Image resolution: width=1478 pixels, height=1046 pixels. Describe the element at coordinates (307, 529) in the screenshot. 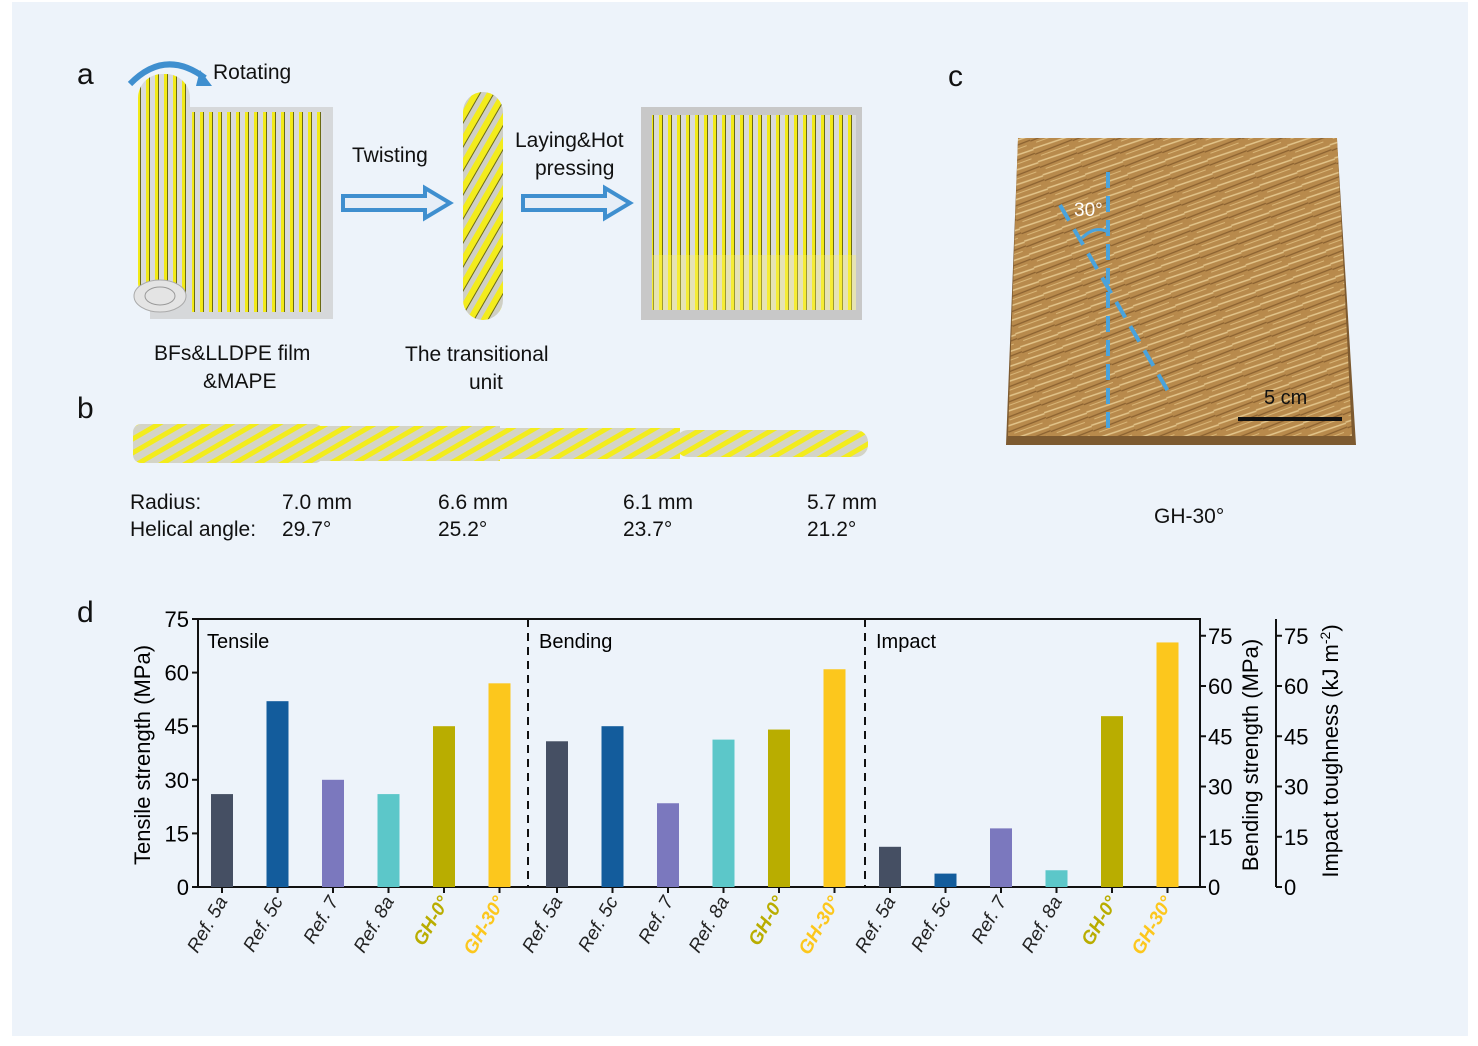

I see `angle-value: 29.7°` at that location.